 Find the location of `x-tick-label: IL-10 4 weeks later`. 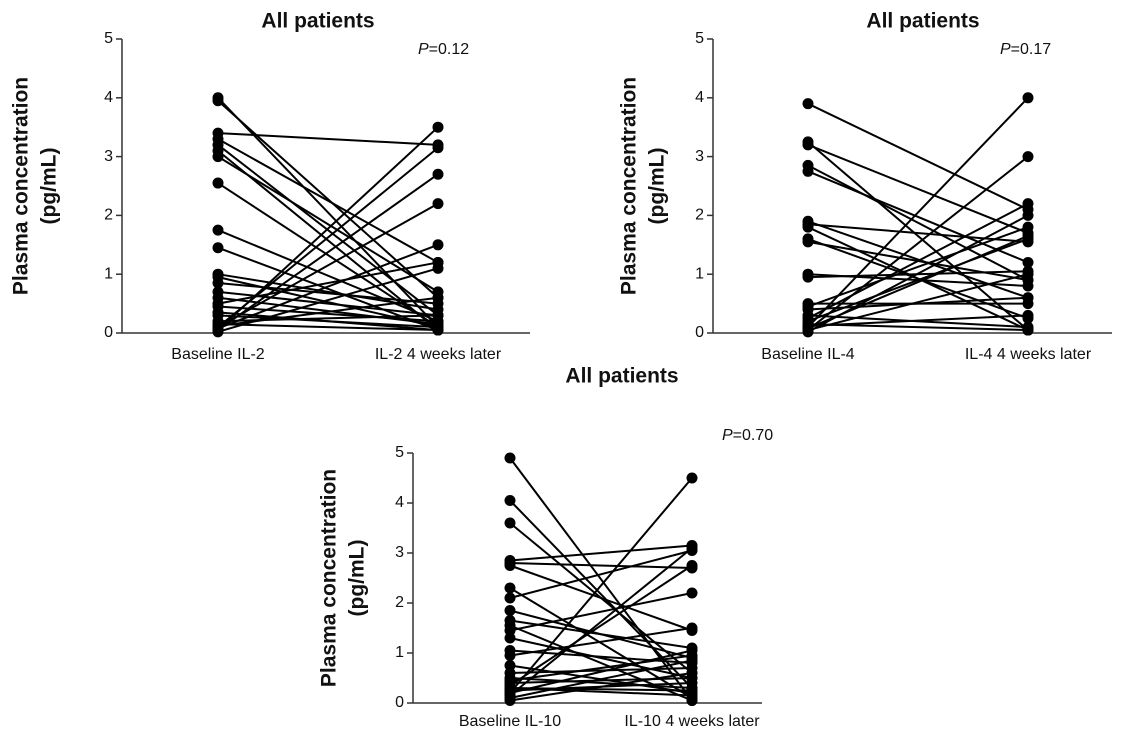

x-tick-label: IL-10 4 weeks later is located at coordinates (692, 721).